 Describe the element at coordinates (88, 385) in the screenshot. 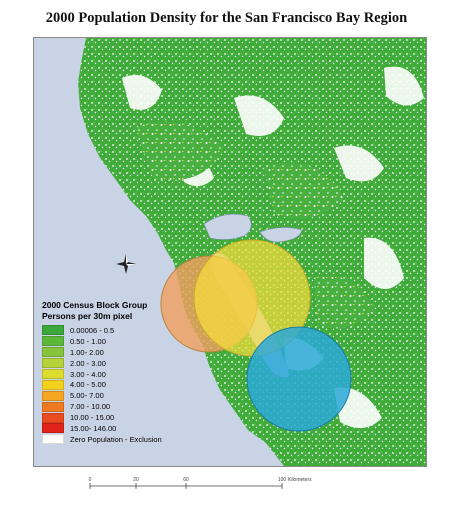

I see `legend-label: 4.00 - 5.00` at that location.